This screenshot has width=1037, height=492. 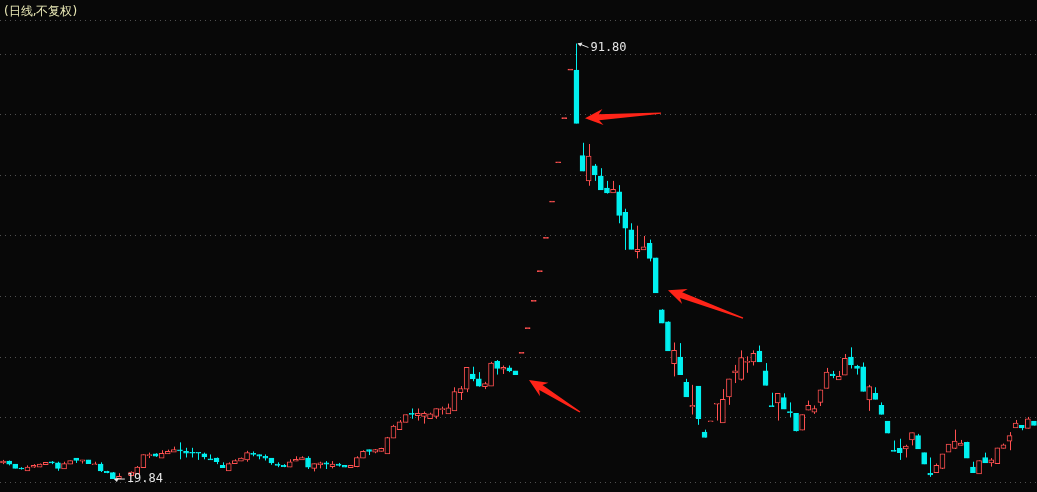 I want to click on annotation: 19.84, so click(x=144, y=478).